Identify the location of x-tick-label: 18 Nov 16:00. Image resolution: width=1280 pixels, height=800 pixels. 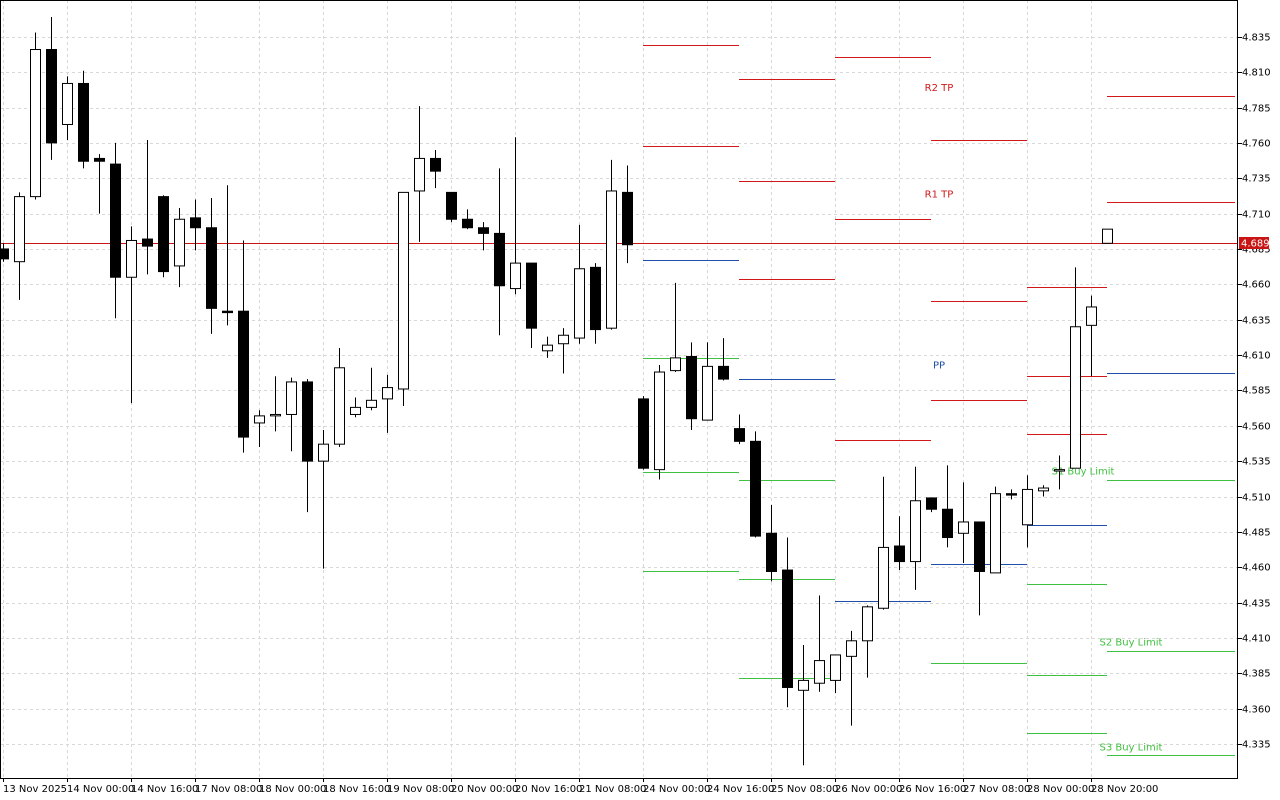
(356, 789).